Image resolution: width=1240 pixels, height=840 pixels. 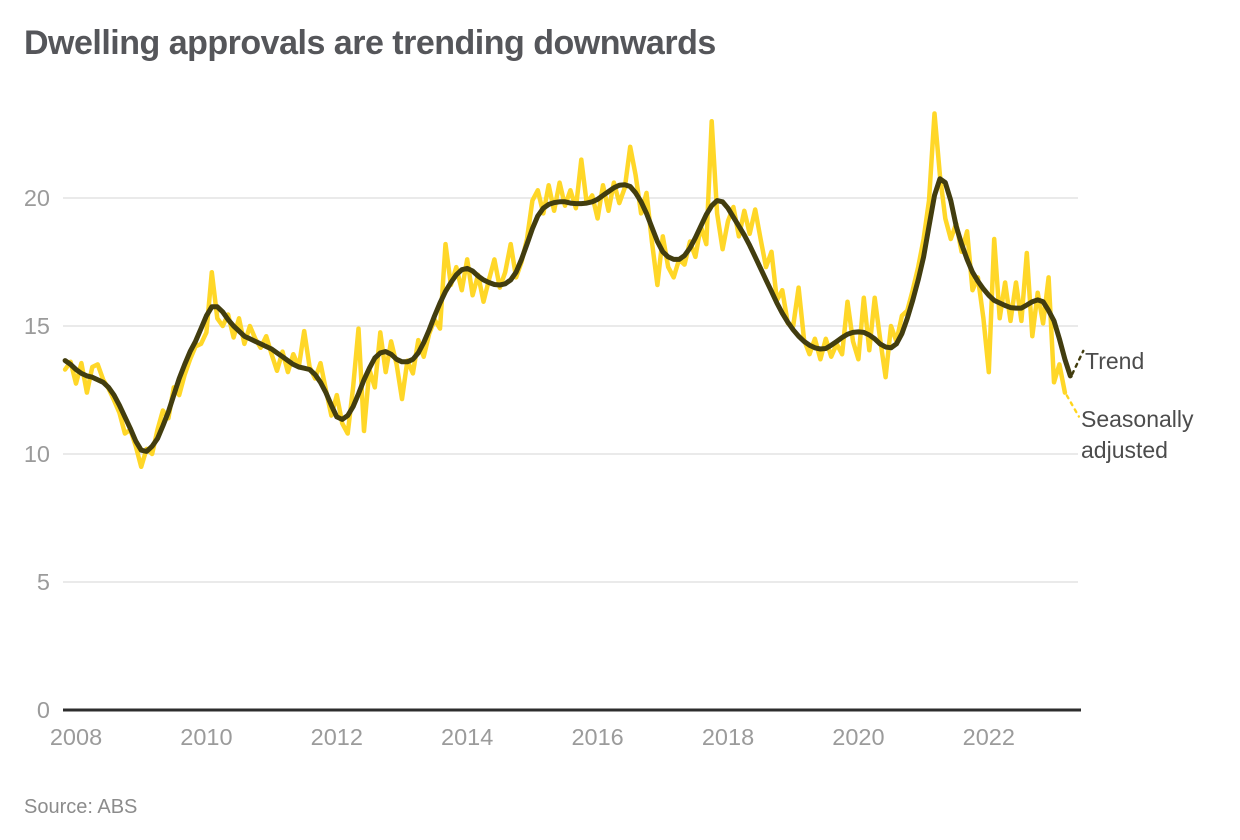 What do you see at coordinates (37, 326) in the screenshot?
I see `y-tick-label-15: 15` at bounding box center [37, 326].